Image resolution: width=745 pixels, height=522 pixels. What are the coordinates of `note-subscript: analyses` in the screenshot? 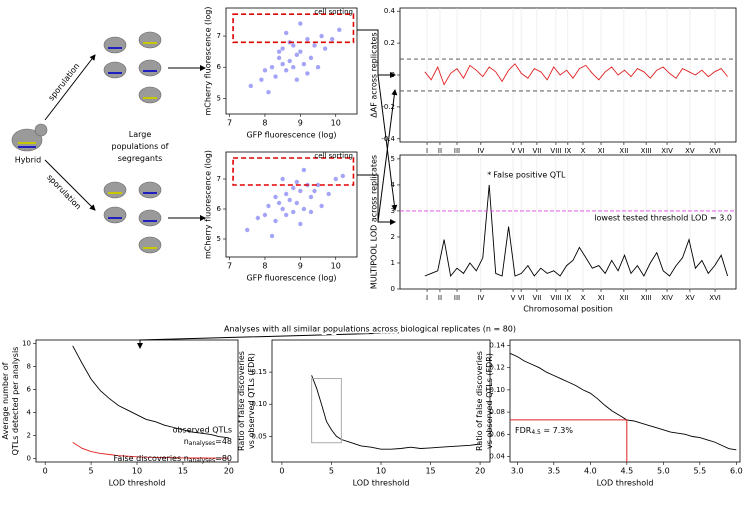 It's located at (202, 443).